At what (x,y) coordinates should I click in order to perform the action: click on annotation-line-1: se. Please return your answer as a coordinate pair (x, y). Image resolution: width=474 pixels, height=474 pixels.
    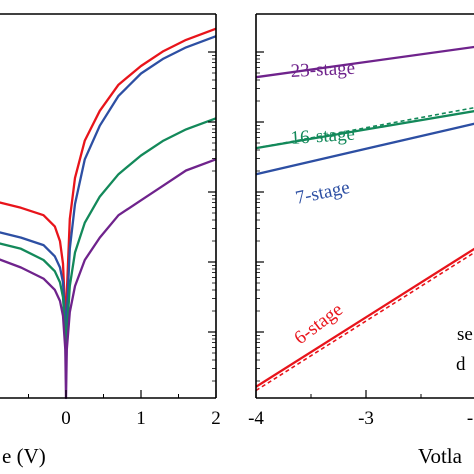
    Looking at the image, I should click on (465, 334).